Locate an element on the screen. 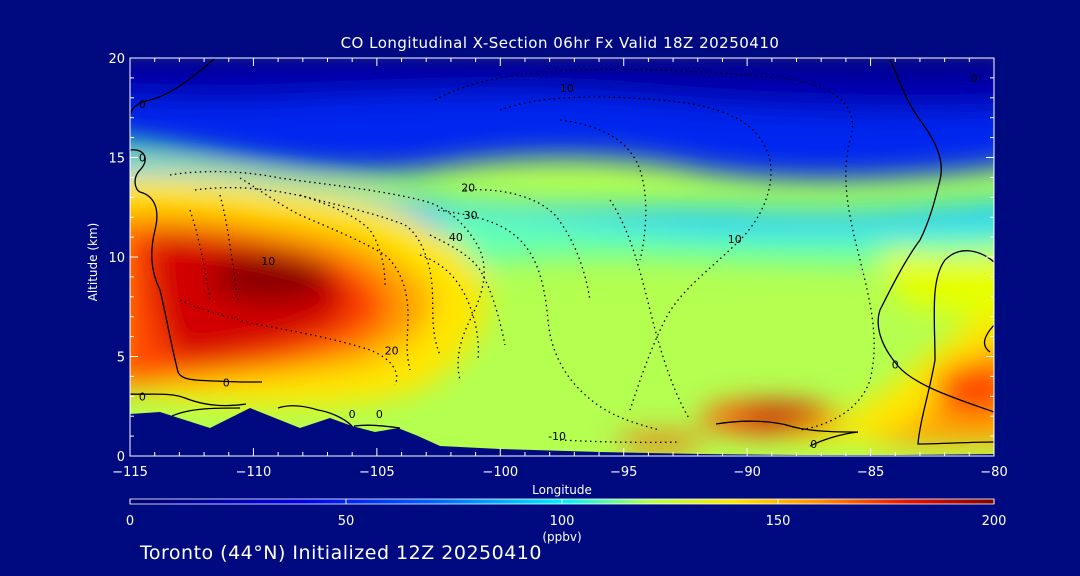 The width and height of the screenshot is (1080, 576). x-tick-label: −100 is located at coordinates (500, 472).